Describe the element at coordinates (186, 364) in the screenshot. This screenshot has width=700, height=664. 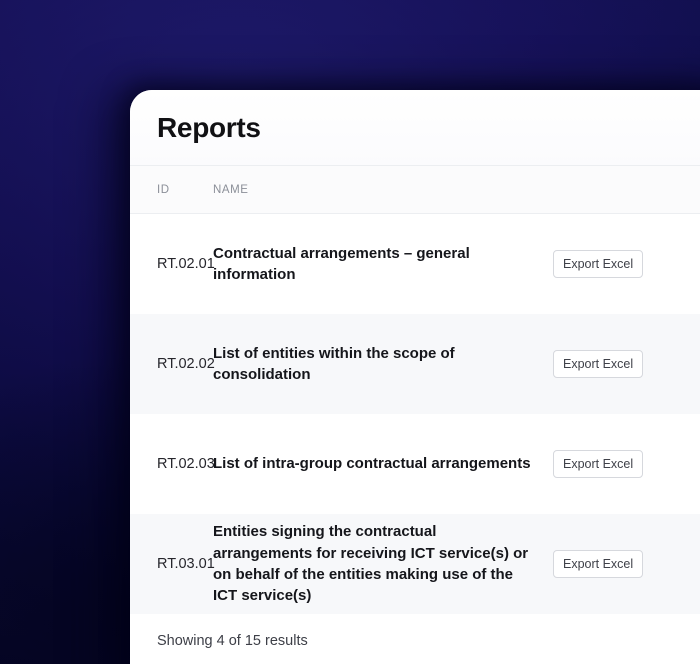
I see `row-id: RT.02.02` at that location.